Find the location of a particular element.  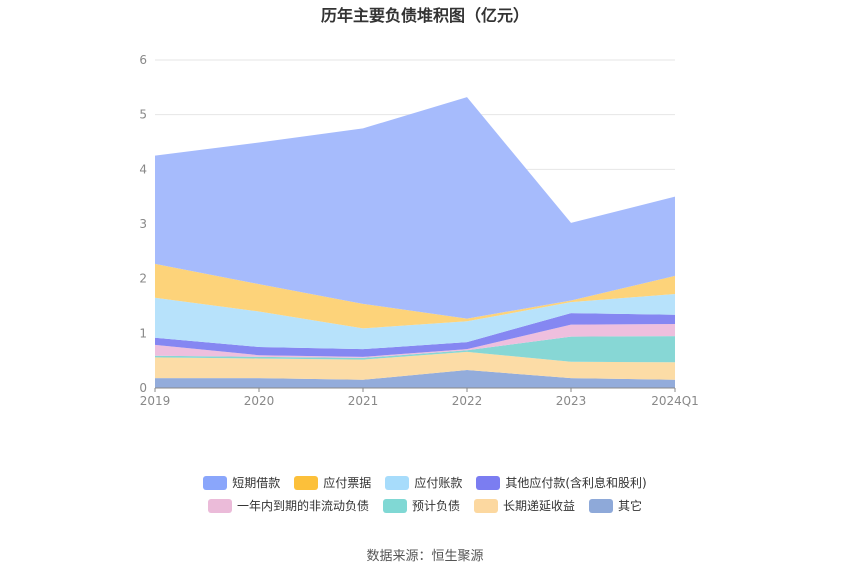

x-tick-label: 2023 is located at coordinates (571, 401).